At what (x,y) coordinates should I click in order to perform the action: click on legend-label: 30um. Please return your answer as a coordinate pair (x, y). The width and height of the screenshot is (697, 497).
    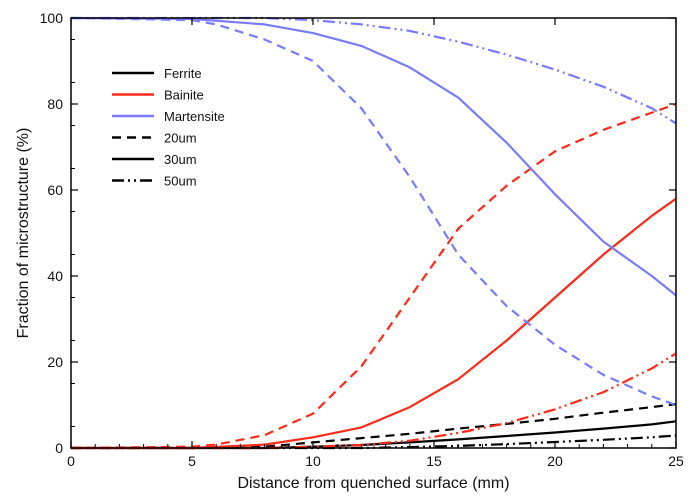
    Looking at the image, I should click on (180, 159).